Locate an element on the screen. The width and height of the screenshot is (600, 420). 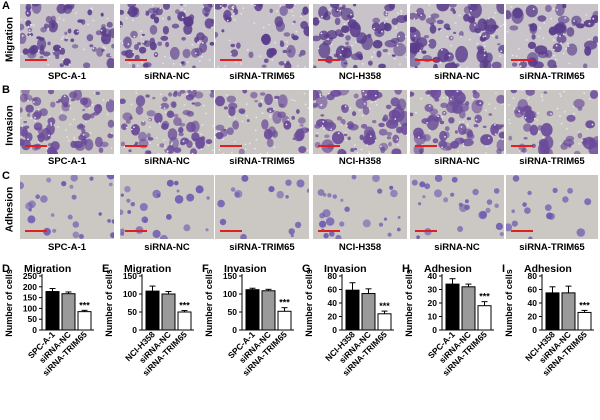
y-tick-label: 50 is located at coordinates (33, 319).